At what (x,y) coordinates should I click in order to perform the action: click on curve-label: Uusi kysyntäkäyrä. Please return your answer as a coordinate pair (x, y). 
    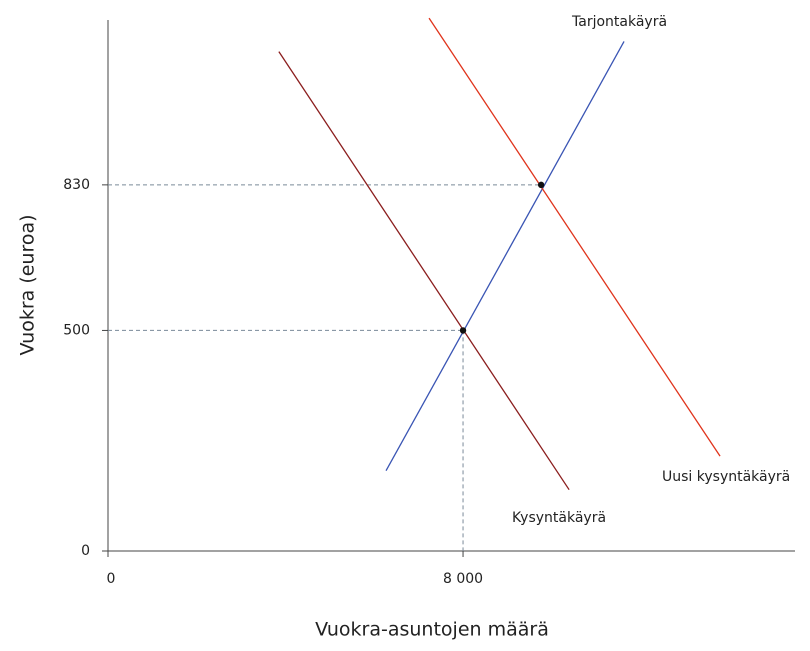
    Looking at the image, I should click on (726, 477).